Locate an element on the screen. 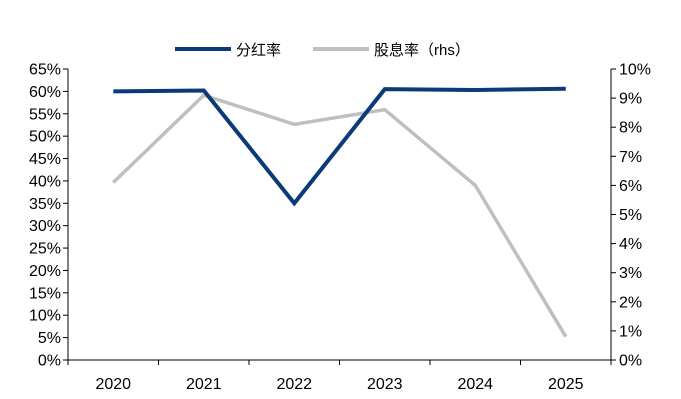  right-y-tick-label: 5% is located at coordinates (630, 215).